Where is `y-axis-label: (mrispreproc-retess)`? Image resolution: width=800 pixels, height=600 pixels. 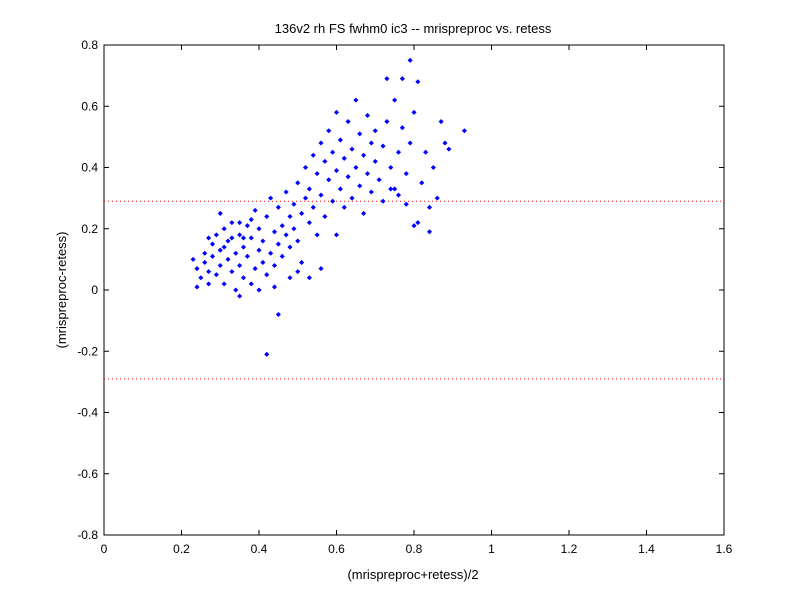 y-axis-label: (mrispreproc-retess) is located at coordinates (61, 289).